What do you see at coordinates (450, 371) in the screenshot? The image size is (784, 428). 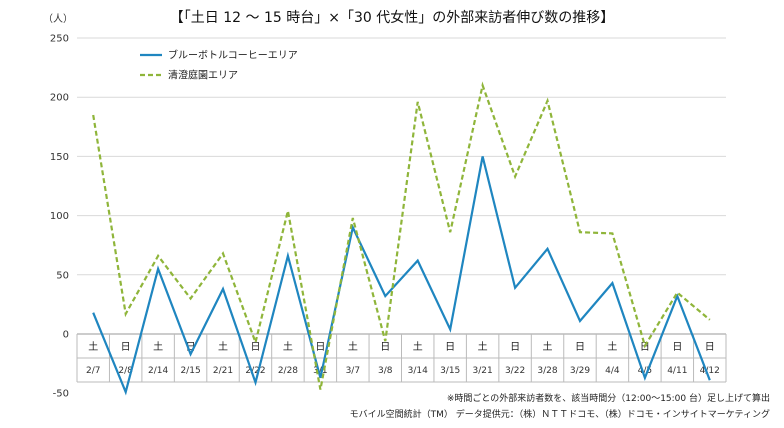 I see `x-date-label: 3/15` at bounding box center [450, 371].